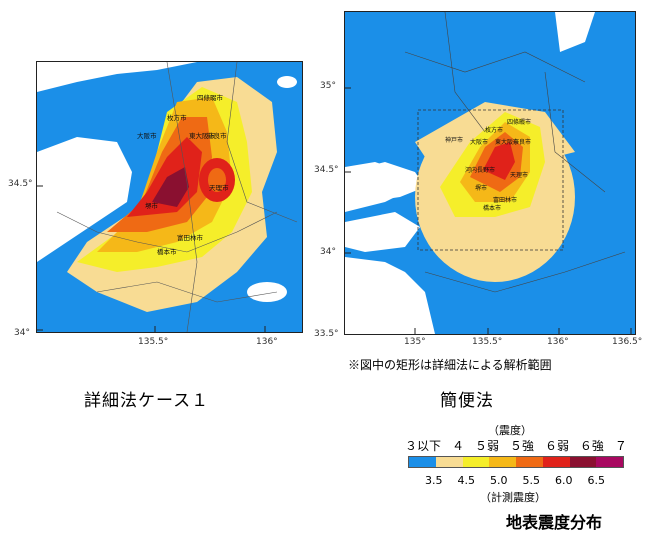  I want to click on right-place-label: 富田林市, so click(505, 200).